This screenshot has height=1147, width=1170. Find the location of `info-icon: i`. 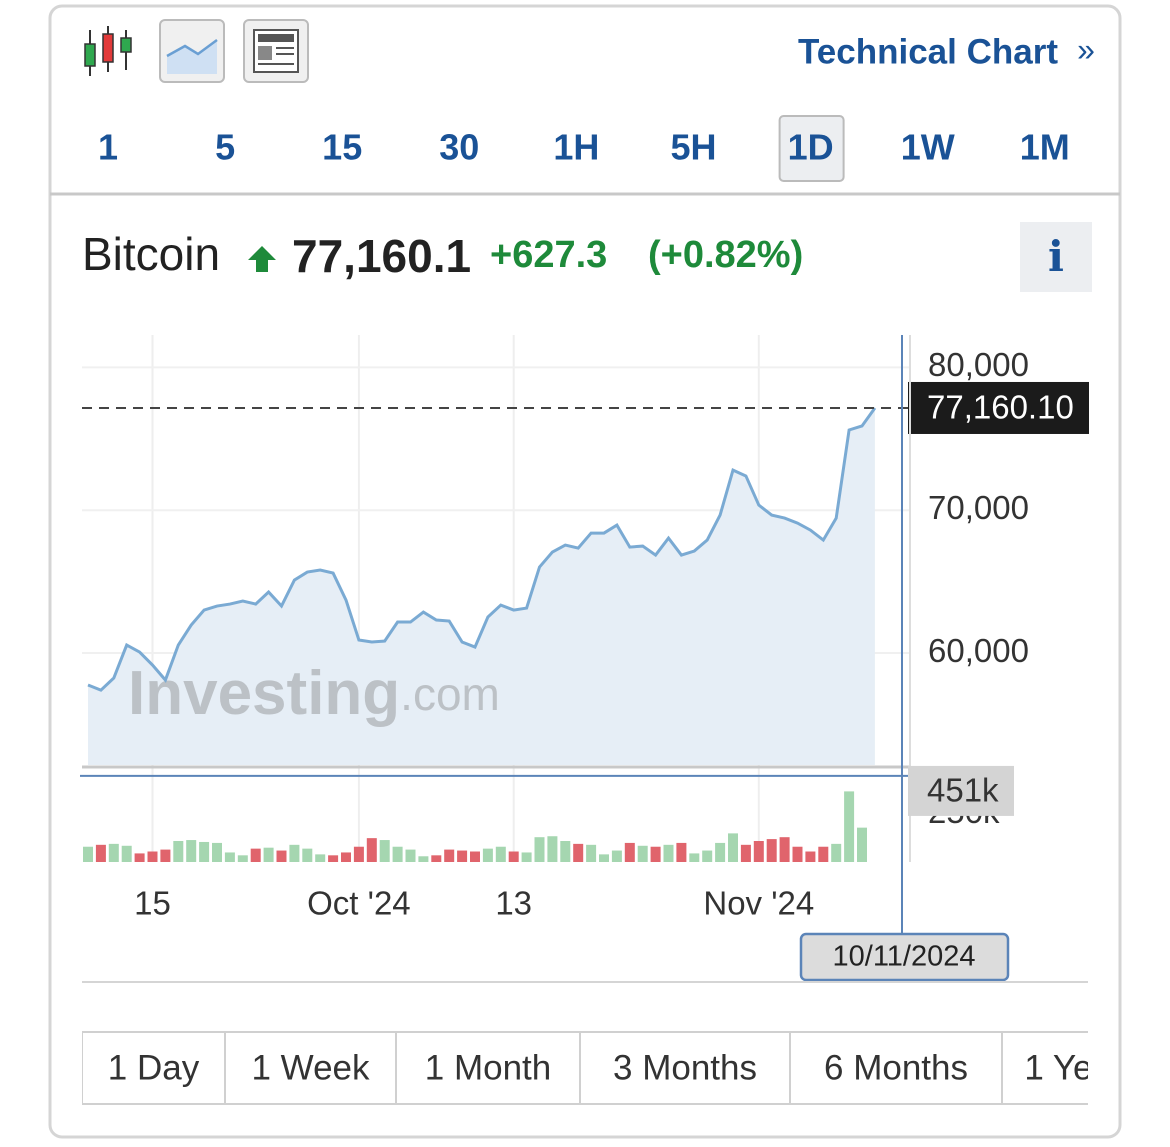

info-icon: i is located at coordinates (1056, 256).